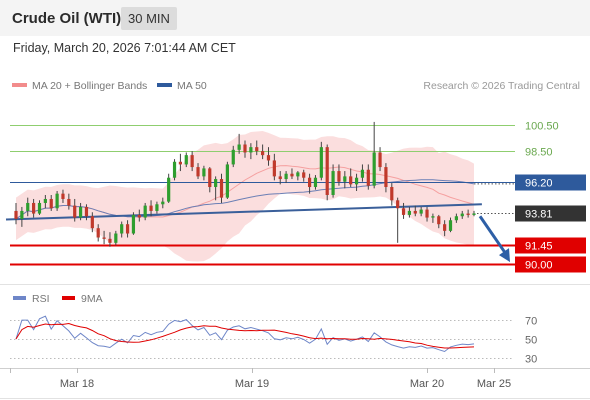  What do you see at coordinates (542, 127) in the screenshot?
I see `level-label-resistance: 100.50` at bounding box center [542, 127].